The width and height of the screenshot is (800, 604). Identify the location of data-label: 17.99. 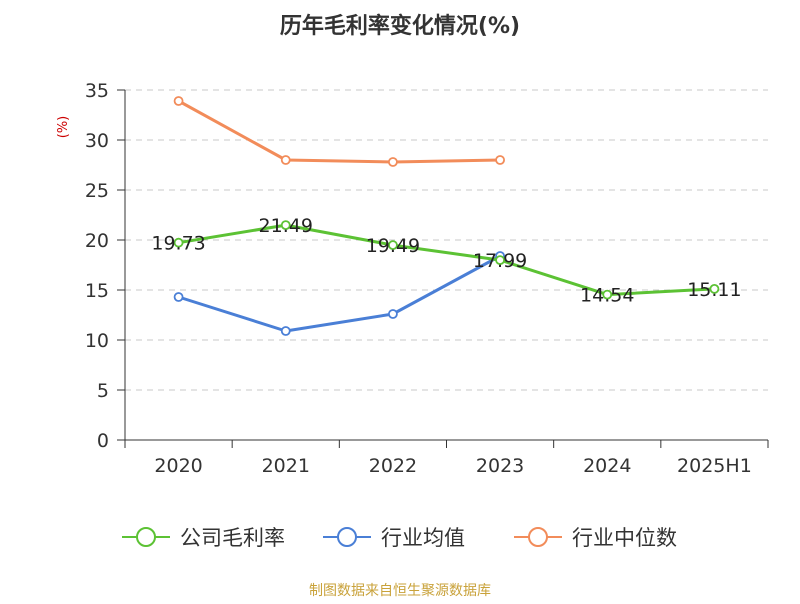
(500, 261).